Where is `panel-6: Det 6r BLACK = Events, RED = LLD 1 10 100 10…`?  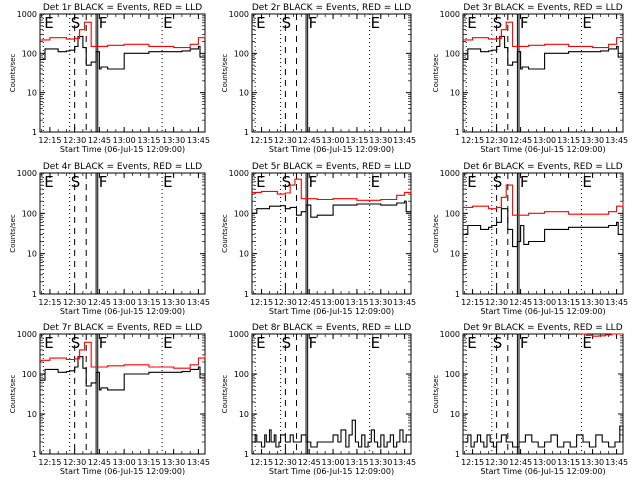
panel-6: Det 6r BLACK = Events, RED = LLD 1 10 100 10… is located at coordinates (530, 239).